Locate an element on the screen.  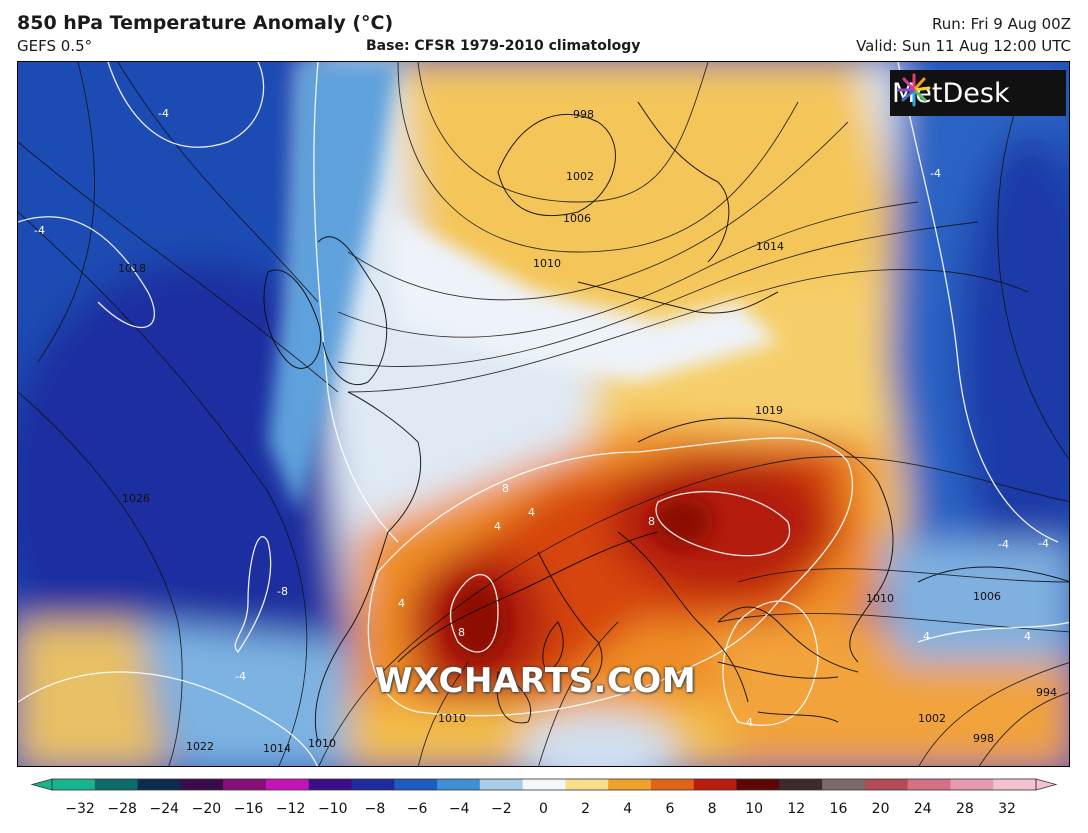
colorbar-tick-label: −32 is located at coordinates (80, 809).